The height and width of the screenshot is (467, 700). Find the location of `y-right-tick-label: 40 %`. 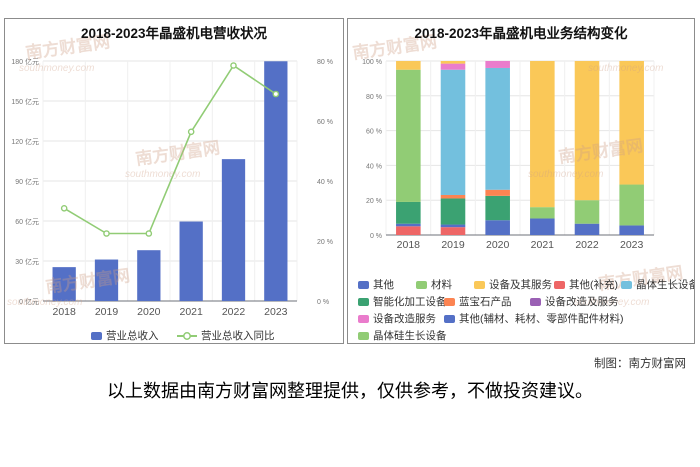

y-right-tick-label: 40 % is located at coordinates (325, 182).